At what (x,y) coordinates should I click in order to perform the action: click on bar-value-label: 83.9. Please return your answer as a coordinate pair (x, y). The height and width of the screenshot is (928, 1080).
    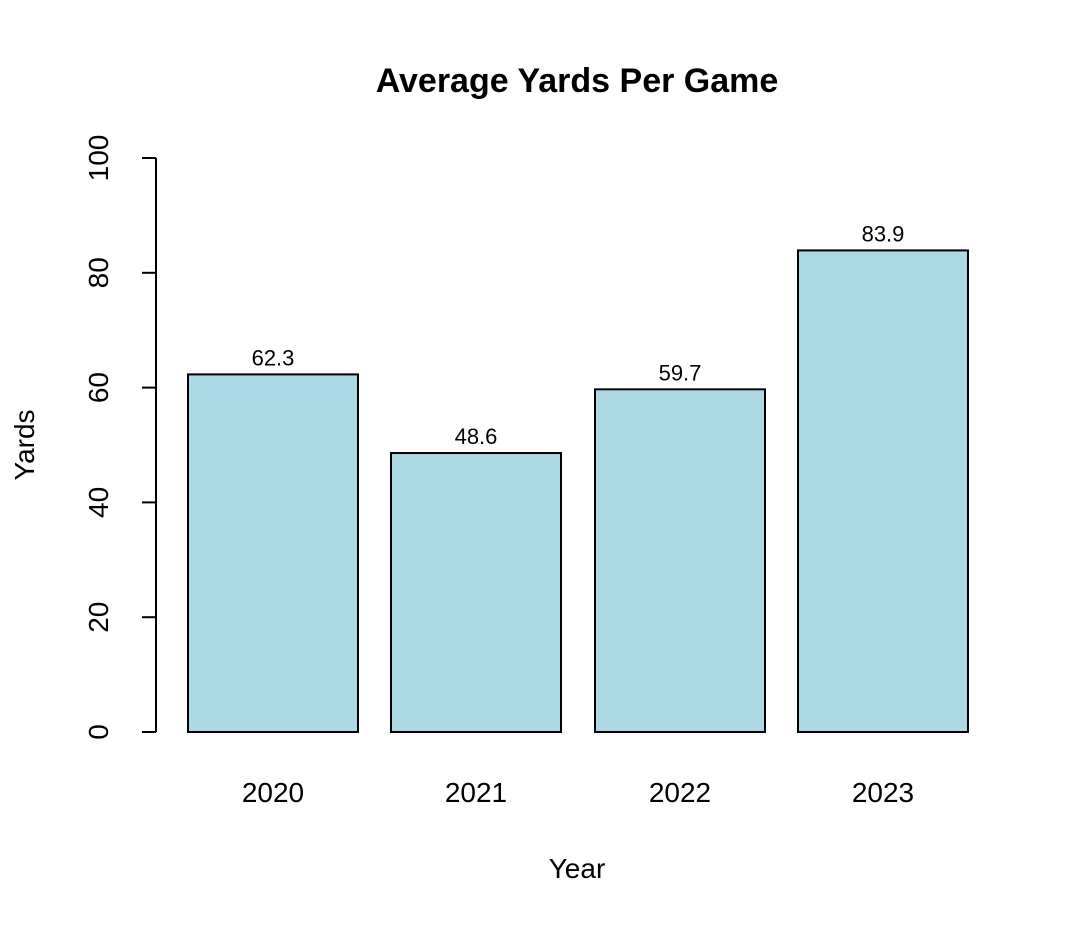
    Looking at the image, I should click on (883, 233).